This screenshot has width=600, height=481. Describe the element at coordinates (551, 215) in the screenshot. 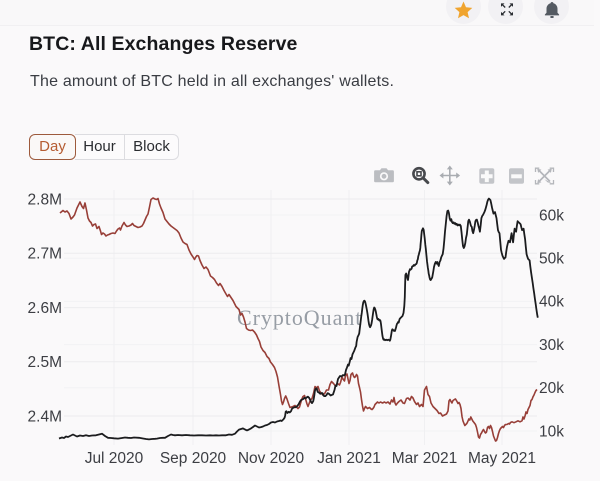

I see `svg-text: 60k` at that location.